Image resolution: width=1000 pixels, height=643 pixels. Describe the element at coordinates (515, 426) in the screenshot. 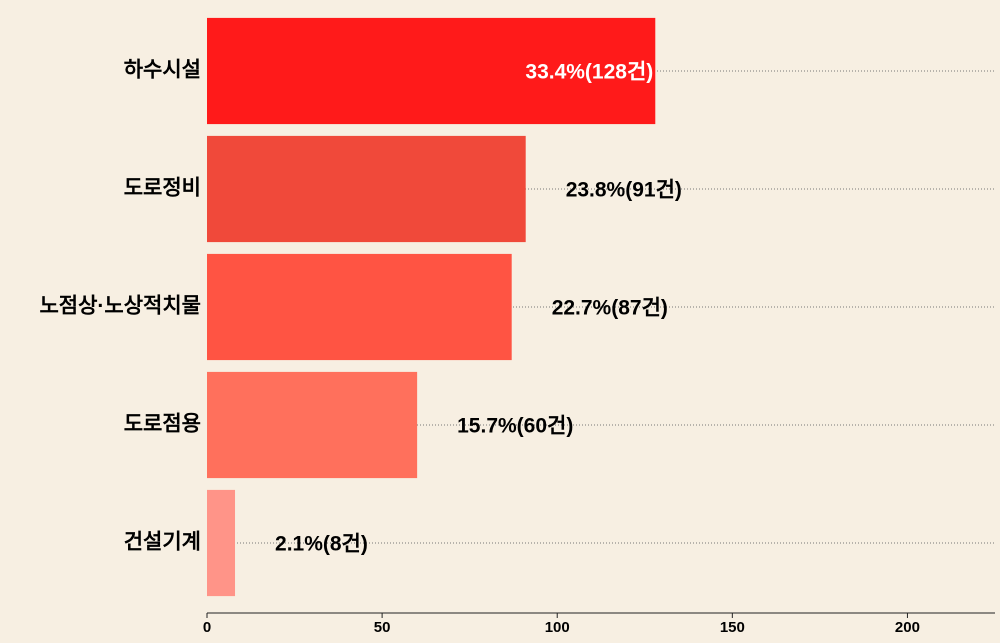

I see `value-label: 15.7%(60건)` at that location.